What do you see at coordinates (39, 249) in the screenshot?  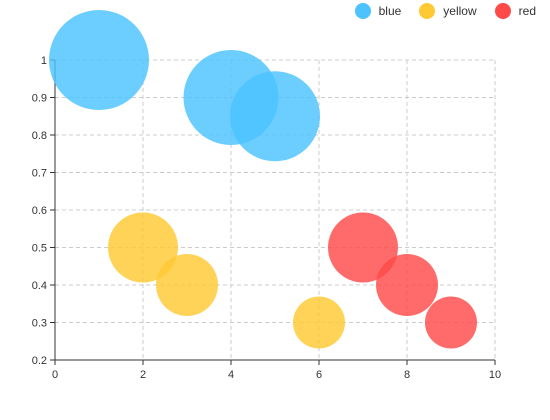 I see `y-tick-label: 0.5` at bounding box center [39, 249].